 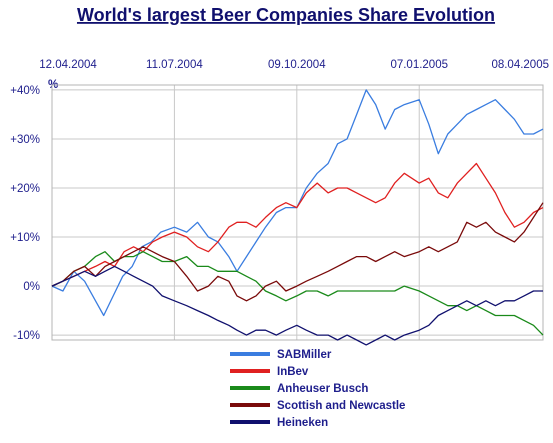 What do you see at coordinates (25, 213) in the screenshot?
I see `y-axis-tick-labels: +40% +30% +20% +10% 0% -10%` at bounding box center [25, 213].